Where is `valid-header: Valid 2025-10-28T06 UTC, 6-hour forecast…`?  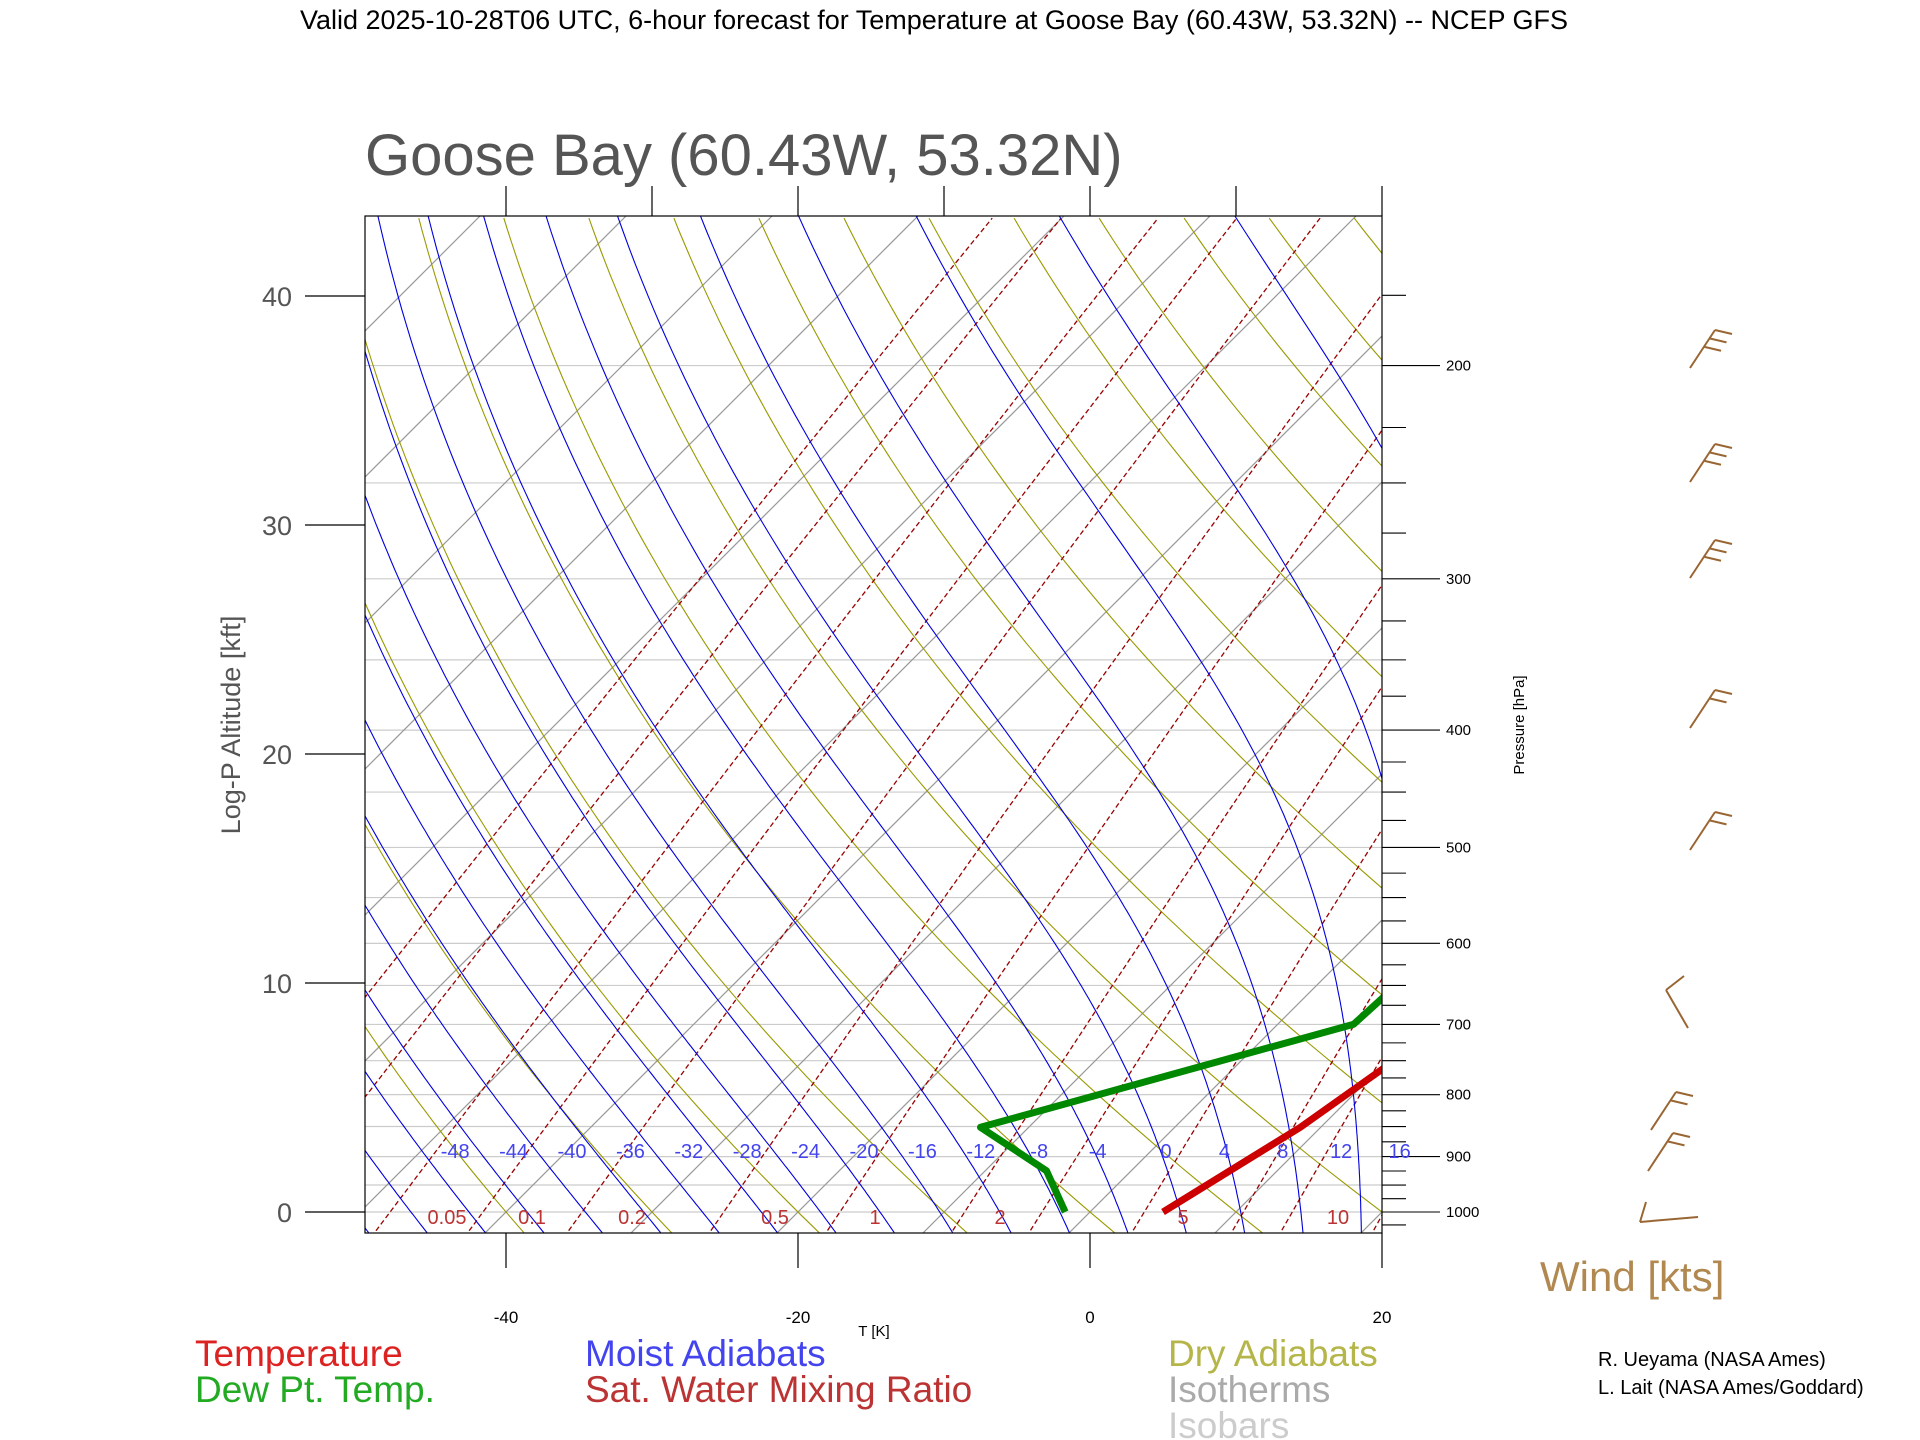
valid-header: Valid 2025-10-28T06 UTC, 6-hour forecast… is located at coordinates (934, 20).